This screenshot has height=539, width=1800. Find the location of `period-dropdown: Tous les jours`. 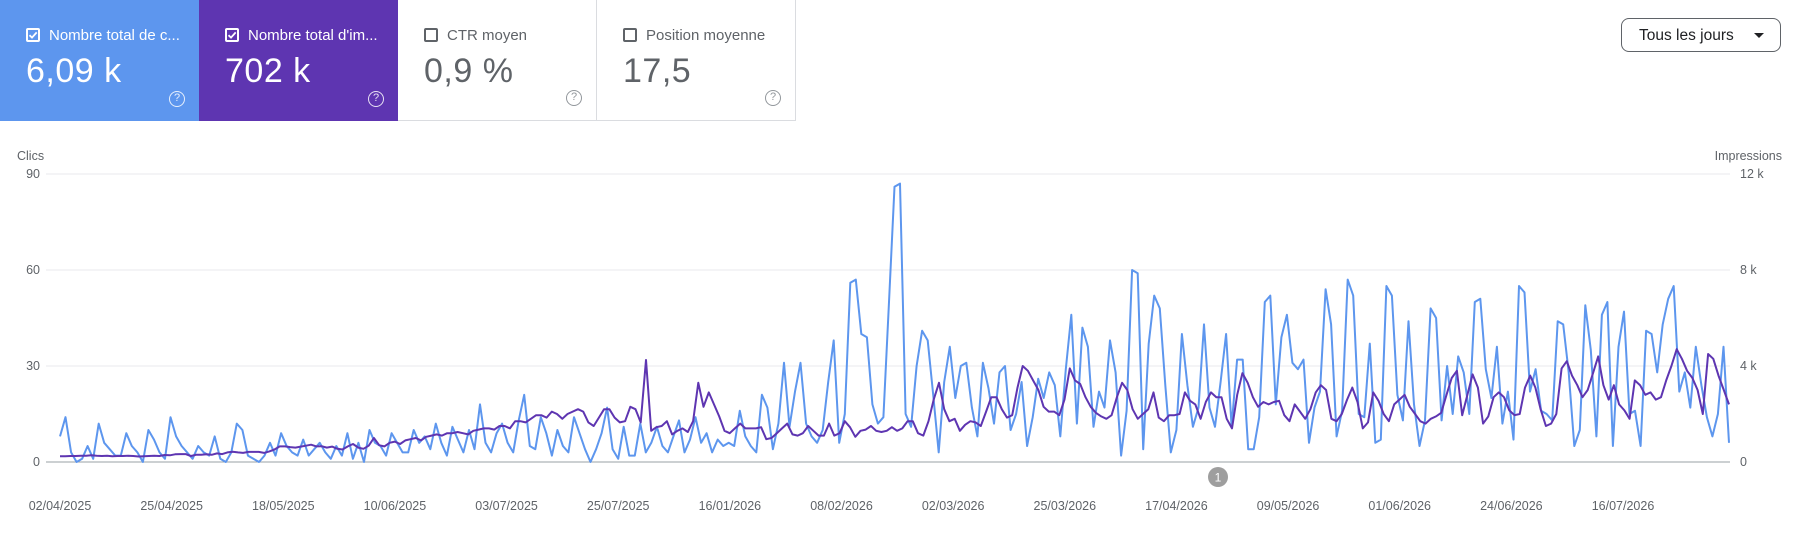

period-dropdown: Tous les jours is located at coordinates (1701, 35).